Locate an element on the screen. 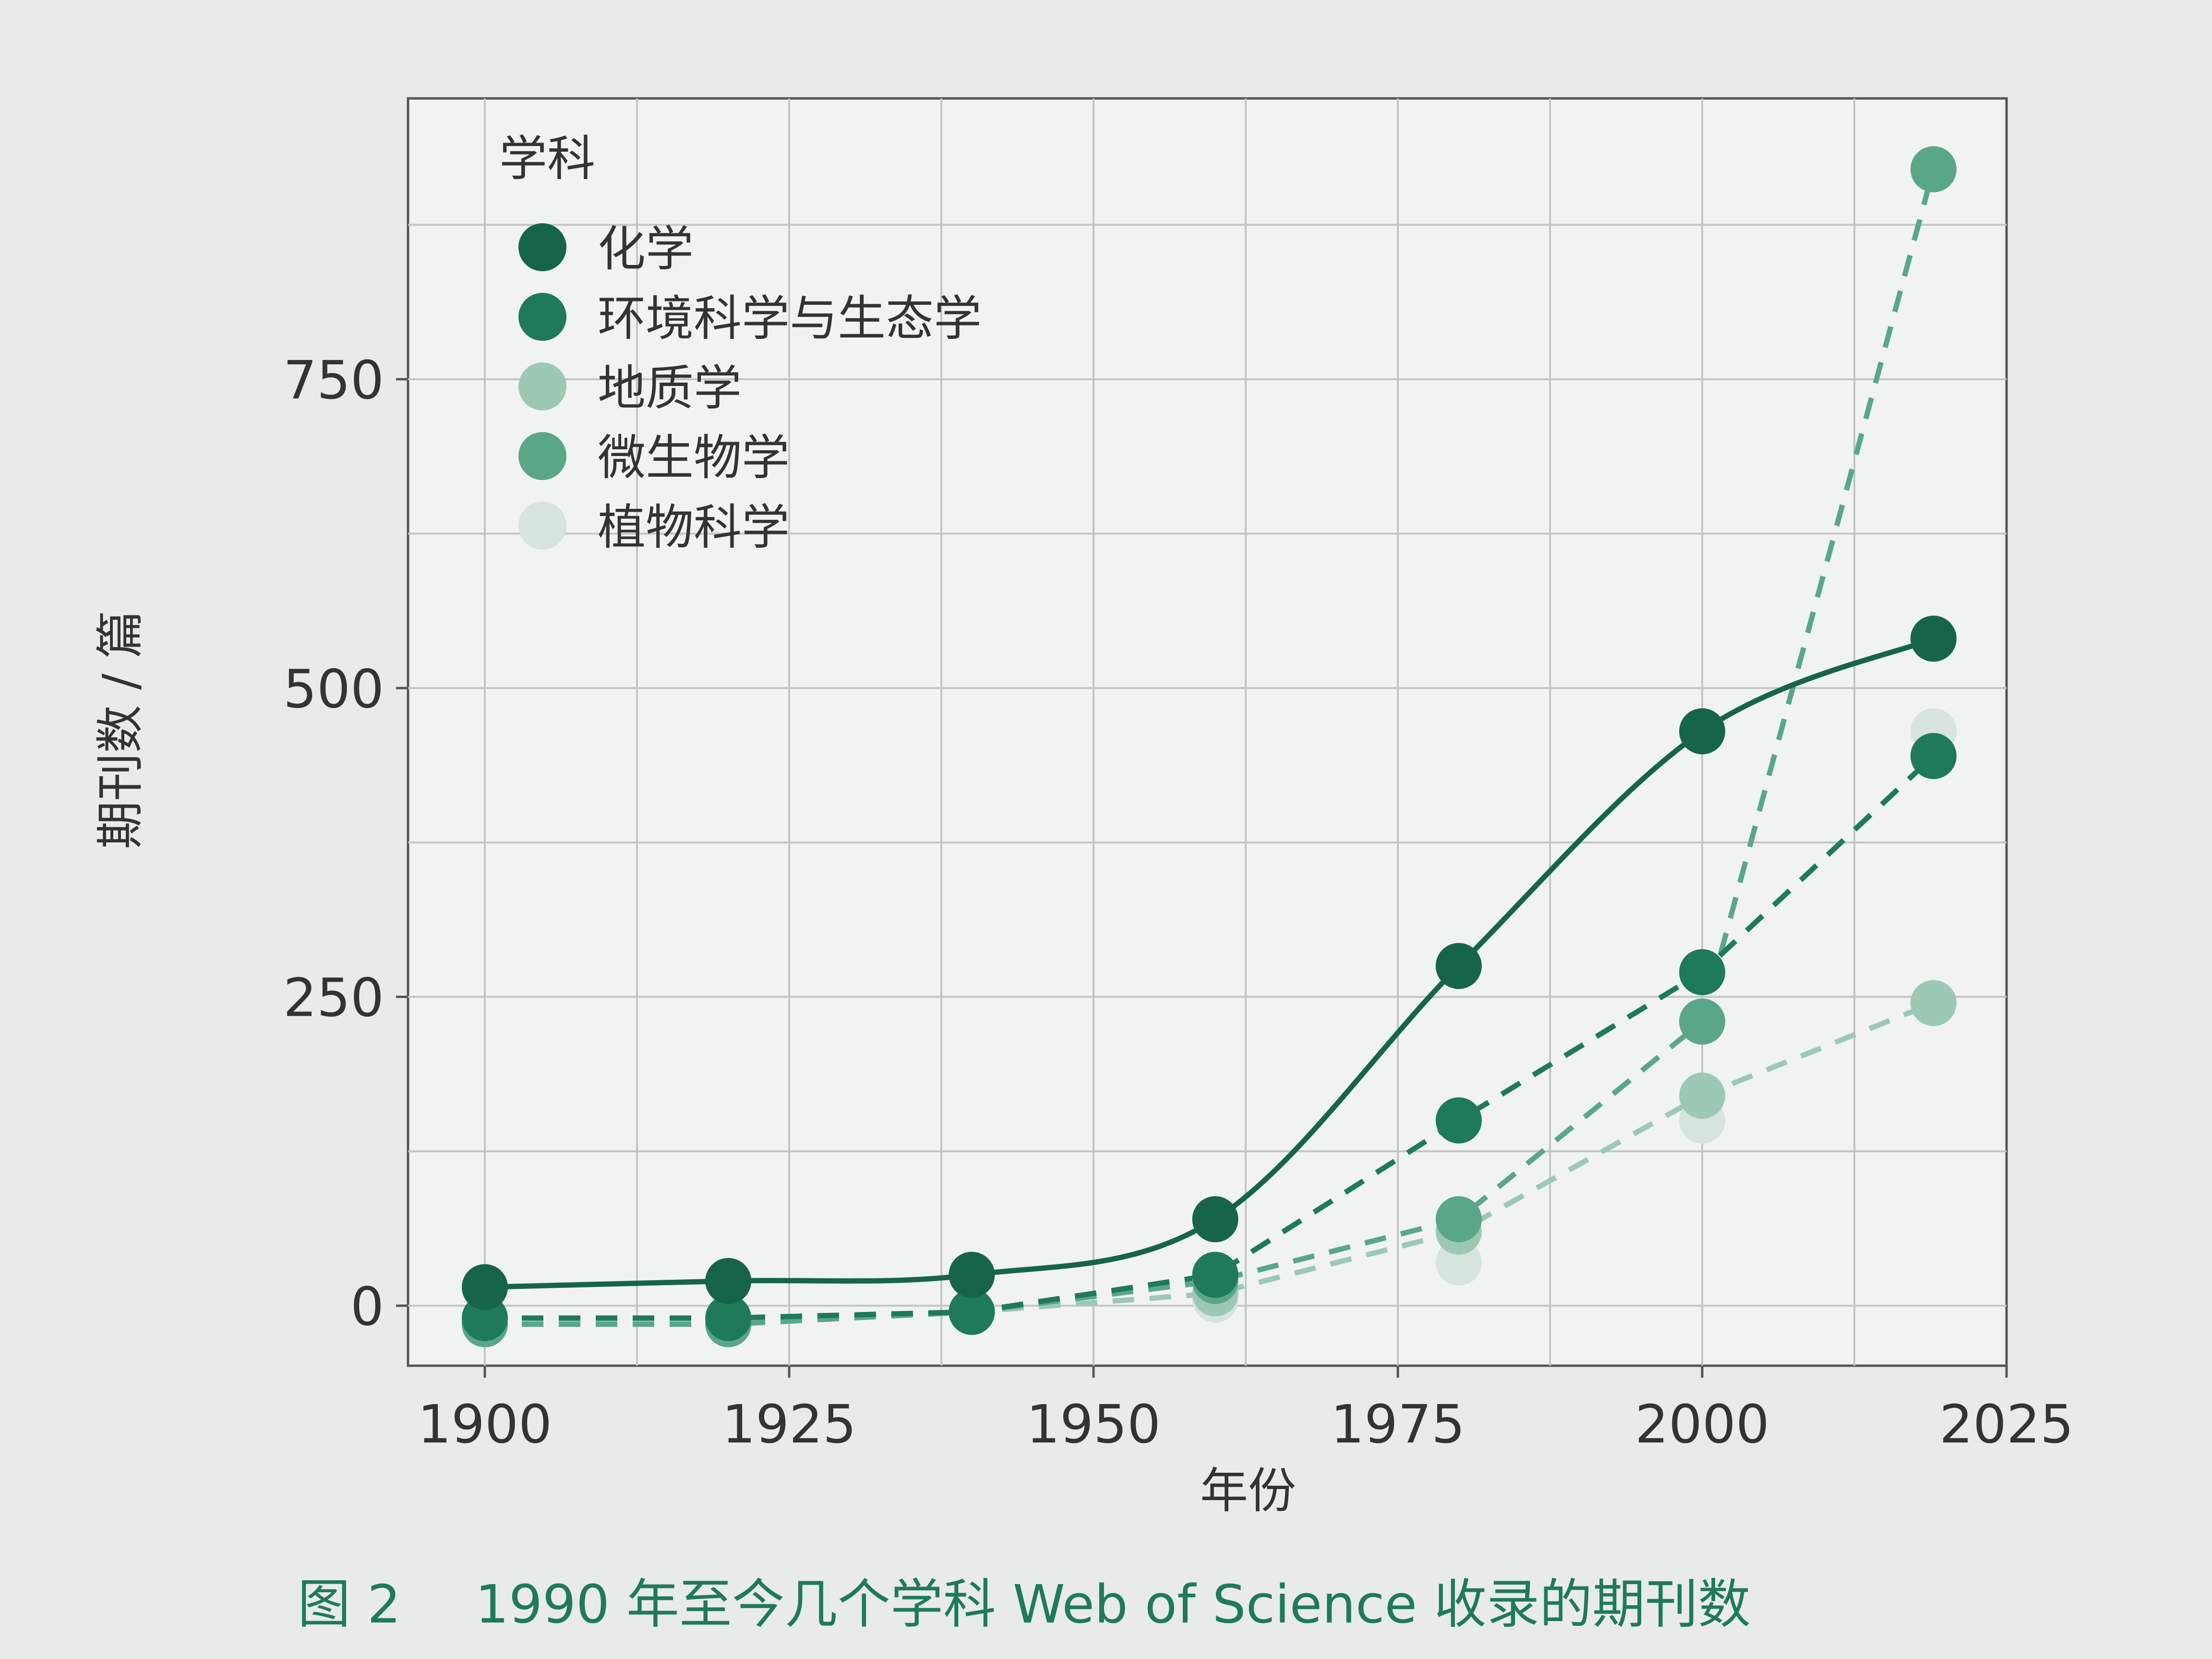 This screenshot has height=1659, width=2212. caption-text: 1990 年至今几个学科 Web of Science 收录的期刊数 is located at coordinates (1113, 1604).